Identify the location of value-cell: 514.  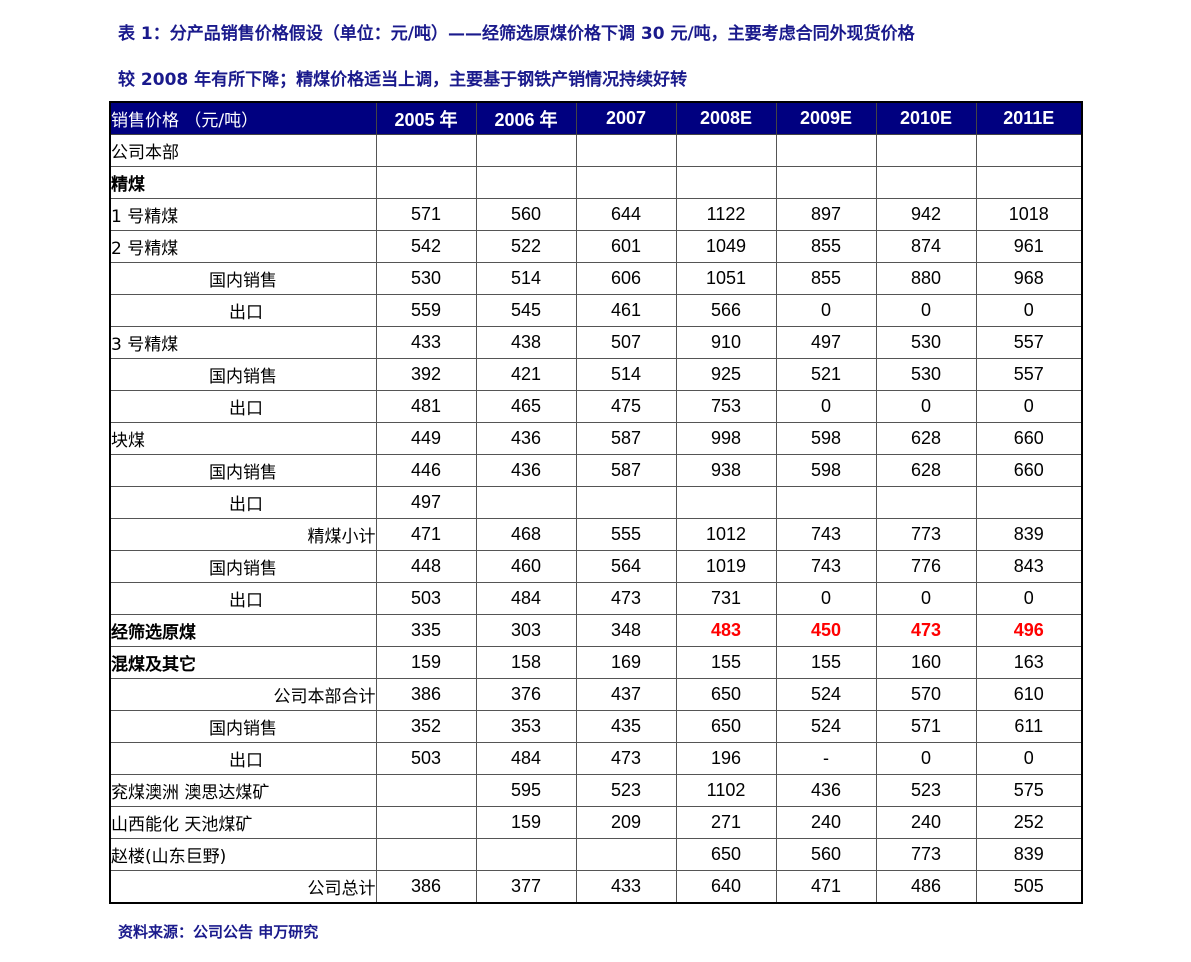
(626, 374).